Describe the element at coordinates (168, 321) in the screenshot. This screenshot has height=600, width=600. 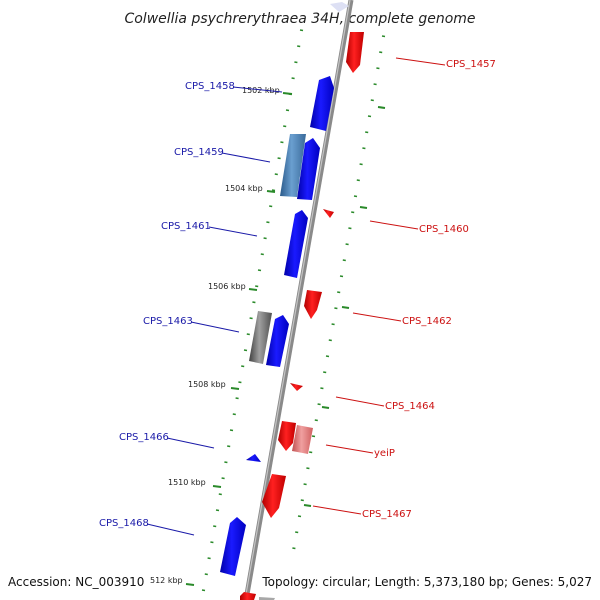
I see `gene-label-cps-1463: CPS_1463` at that location.